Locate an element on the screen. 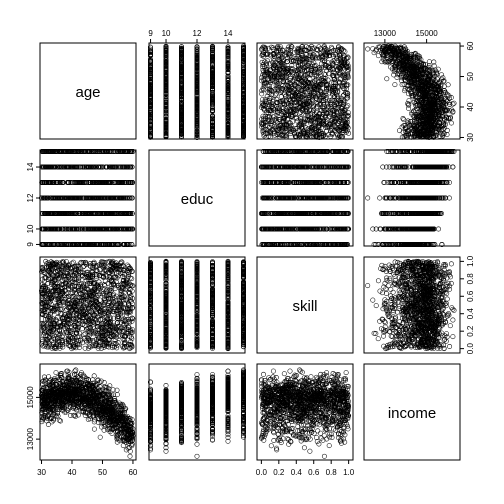 The image size is (504, 504). panel-educ-age is located at coordinates (88, 198).